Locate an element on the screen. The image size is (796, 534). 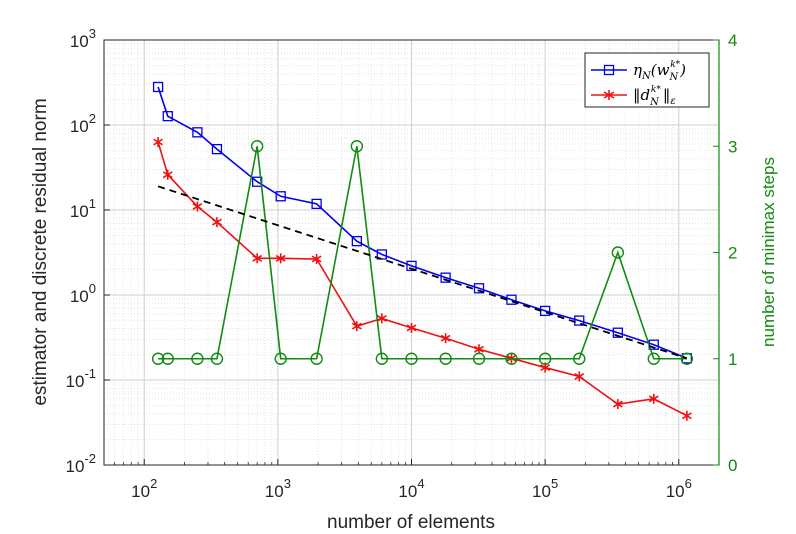
right-tick-label: 2 is located at coordinates (732, 253).